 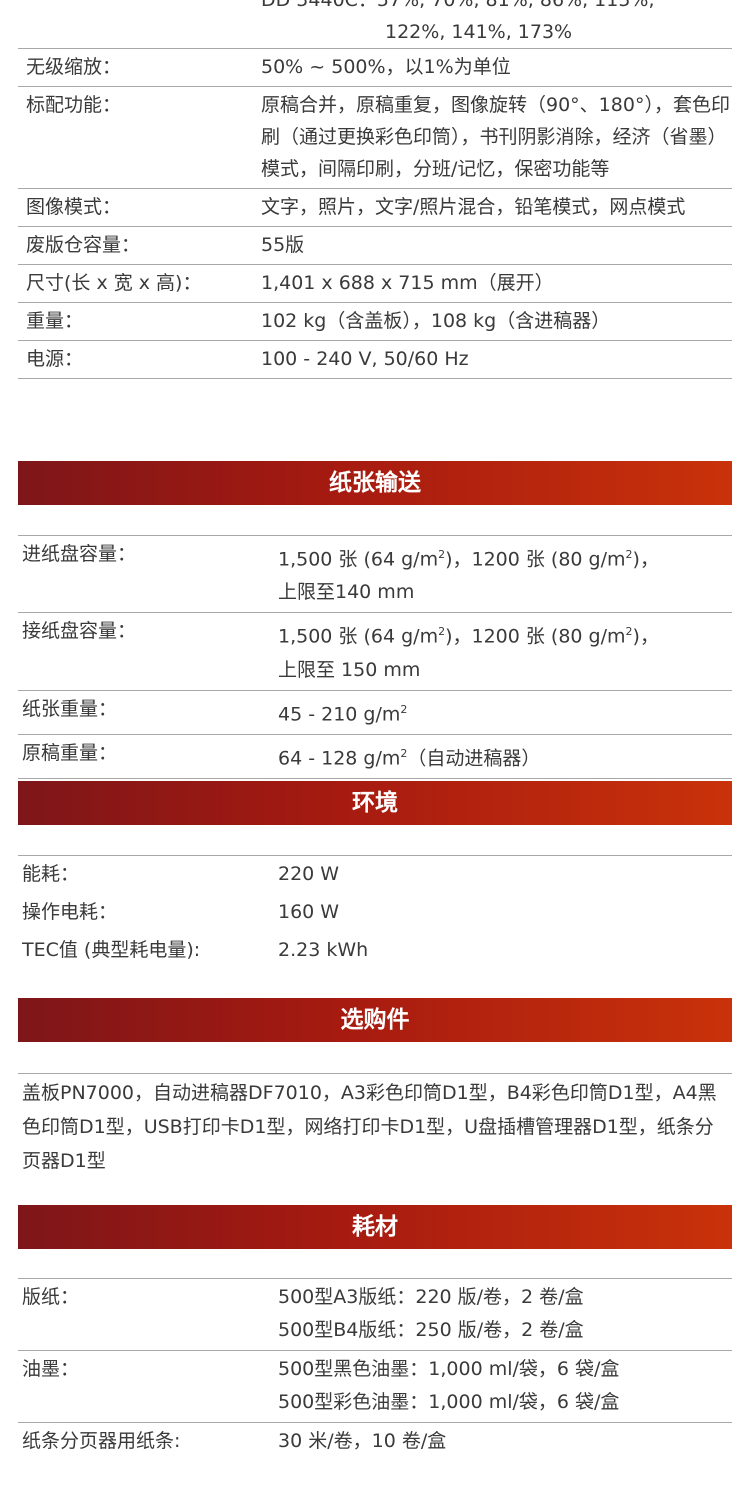 What do you see at coordinates (79, 554) in the screenshot?
I see `row-label: 进纸盘容量：` at bounding box center [79, 554].